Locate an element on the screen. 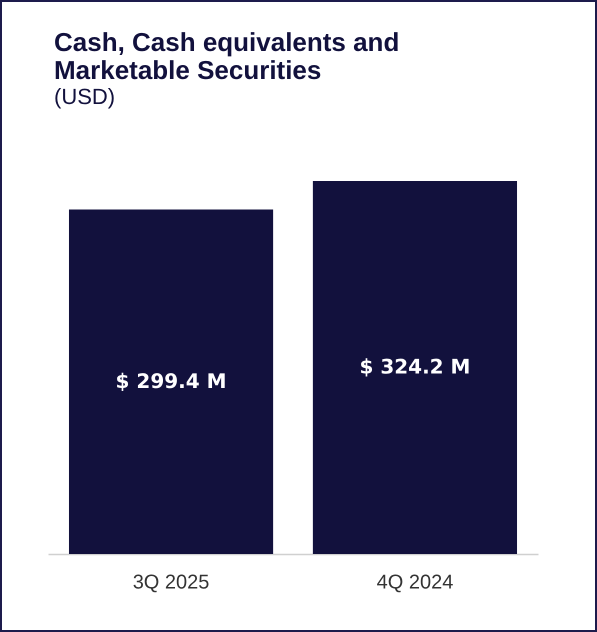 This screenshot has width=597, height=632. data-label: $ 324.2 M is located at coordinates (414, 366).